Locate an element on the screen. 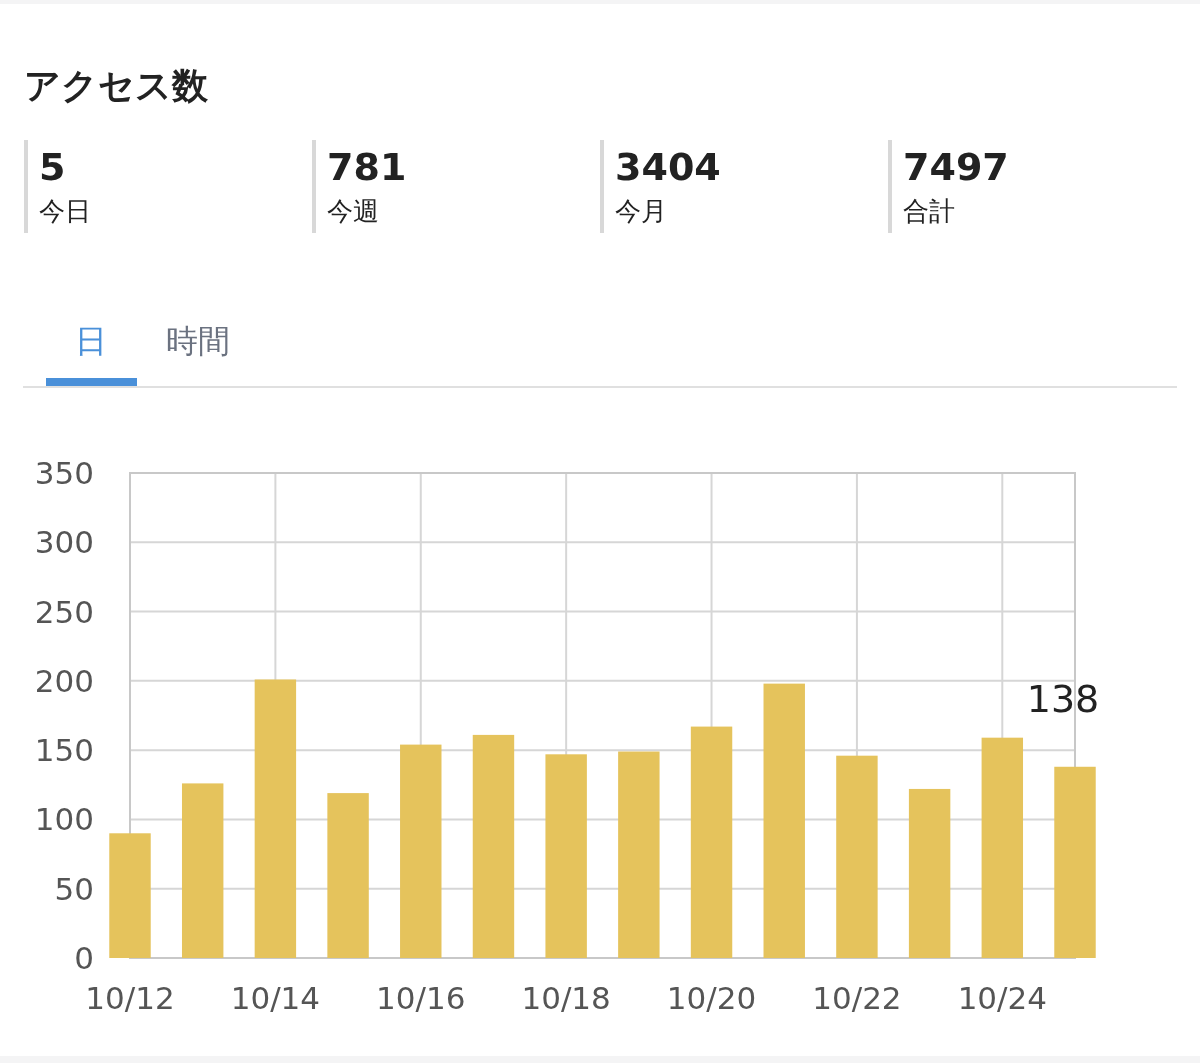 The image size is (1200, 1063). text: 7497 is located at coordinates (956, 167).